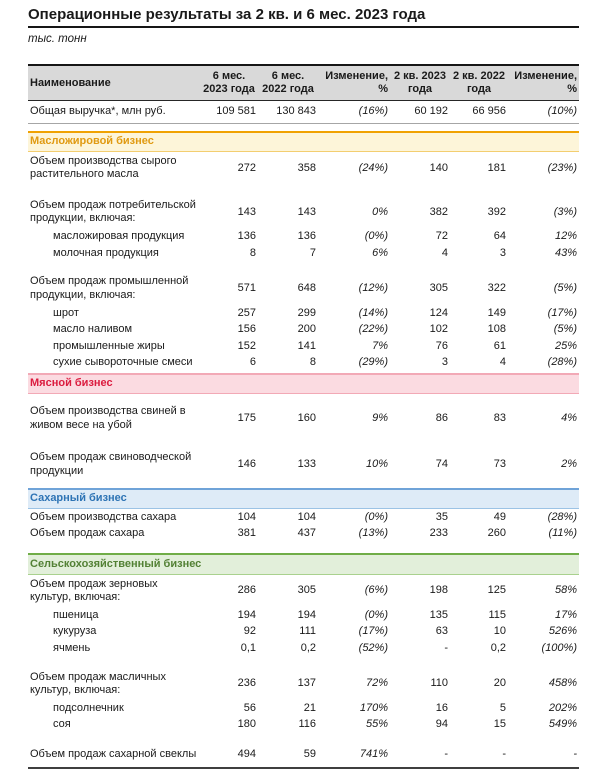 Image resolution: width=602 pixels, height=769 pixels. What do you see at coordinates (499, 683) in the screenshot?
I see `value-cell: 20` at bounding box center [499, 683].